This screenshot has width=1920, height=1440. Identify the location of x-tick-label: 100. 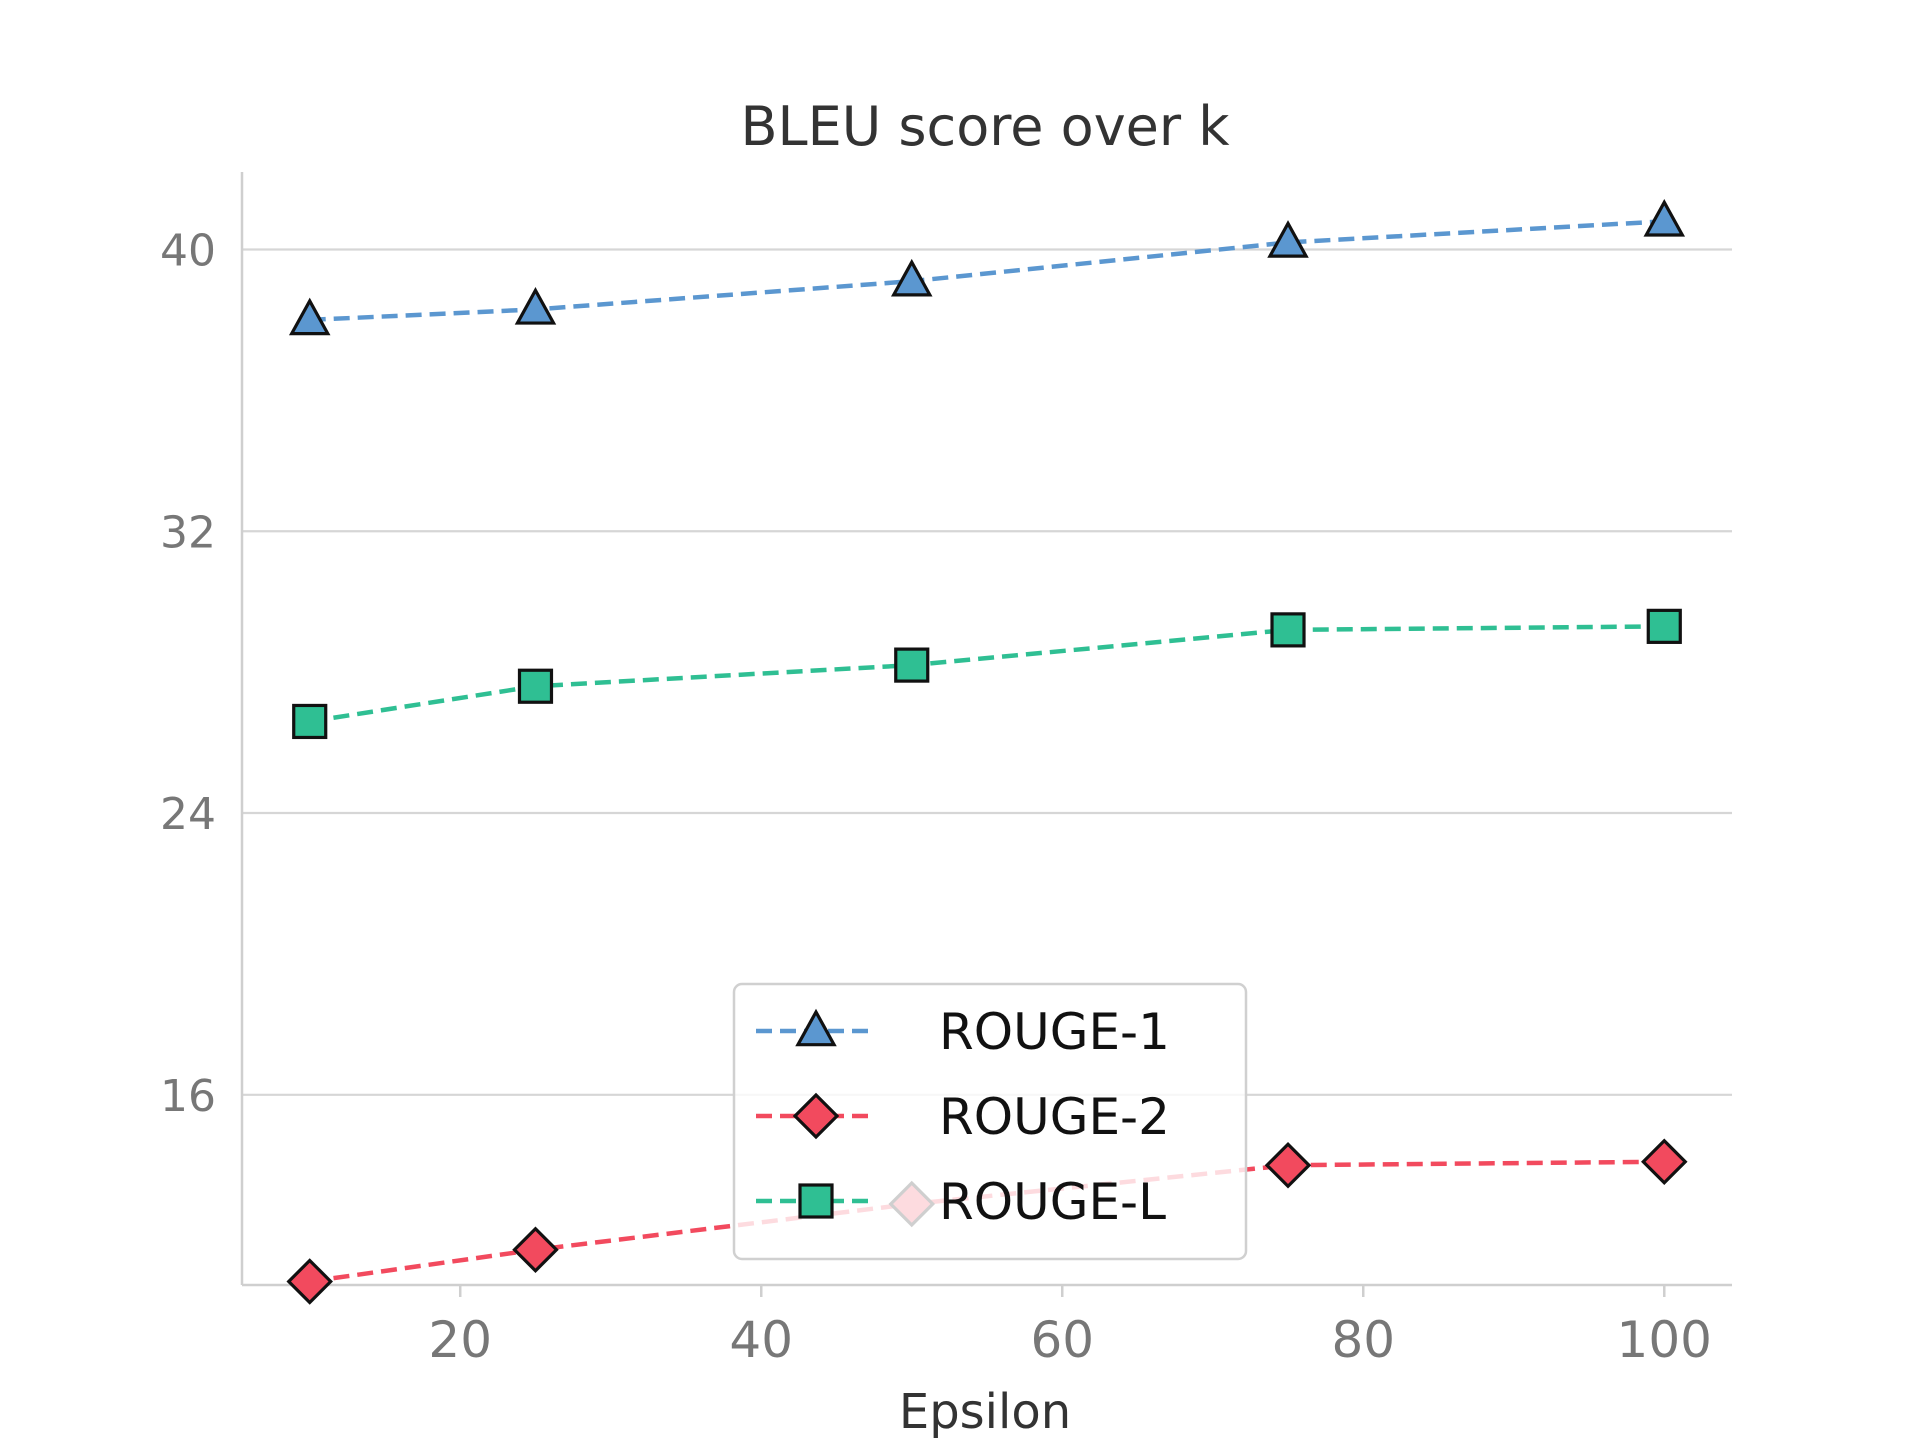
(1664, 1340).